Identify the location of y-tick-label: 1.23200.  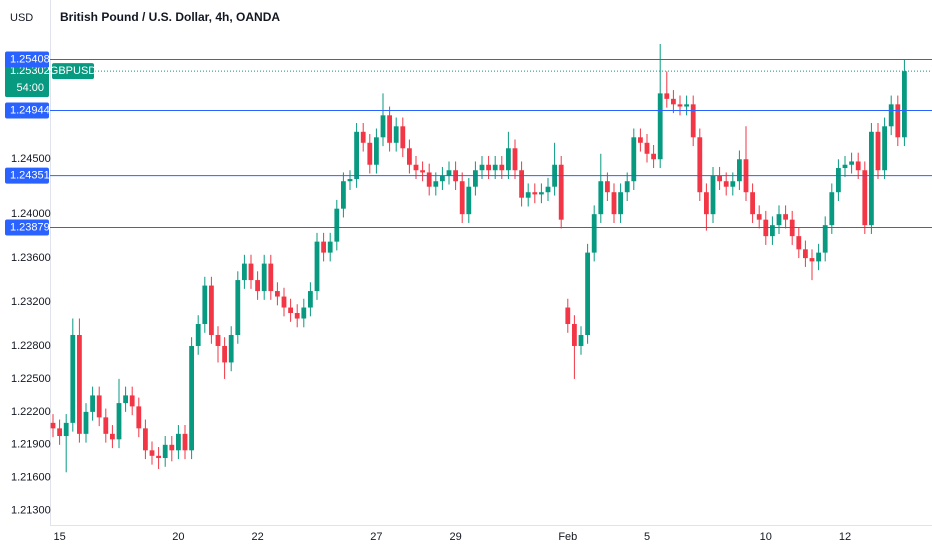
(31, 302).